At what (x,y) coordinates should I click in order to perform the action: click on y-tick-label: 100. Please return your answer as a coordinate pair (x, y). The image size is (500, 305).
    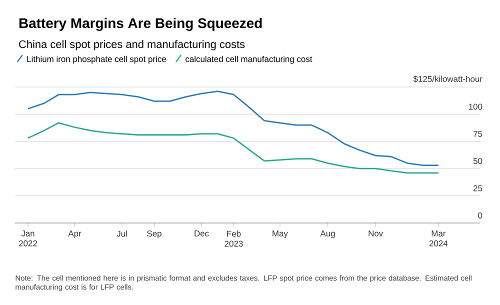
    Looking at the image, I should click on (475, 107).